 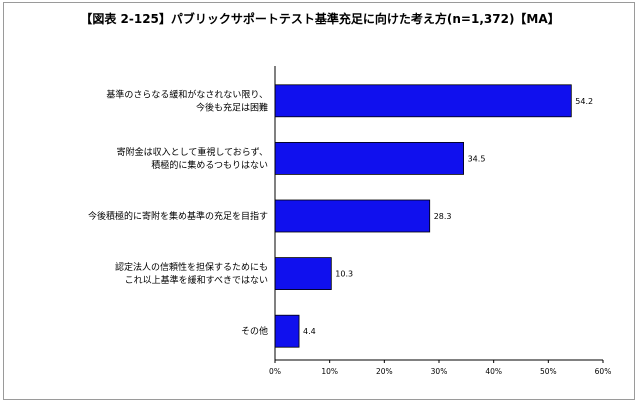 What do you see at coordinates (443, 216) in the screenshot?
I see `value-label: 28.3` at bounding box center [443, 216].